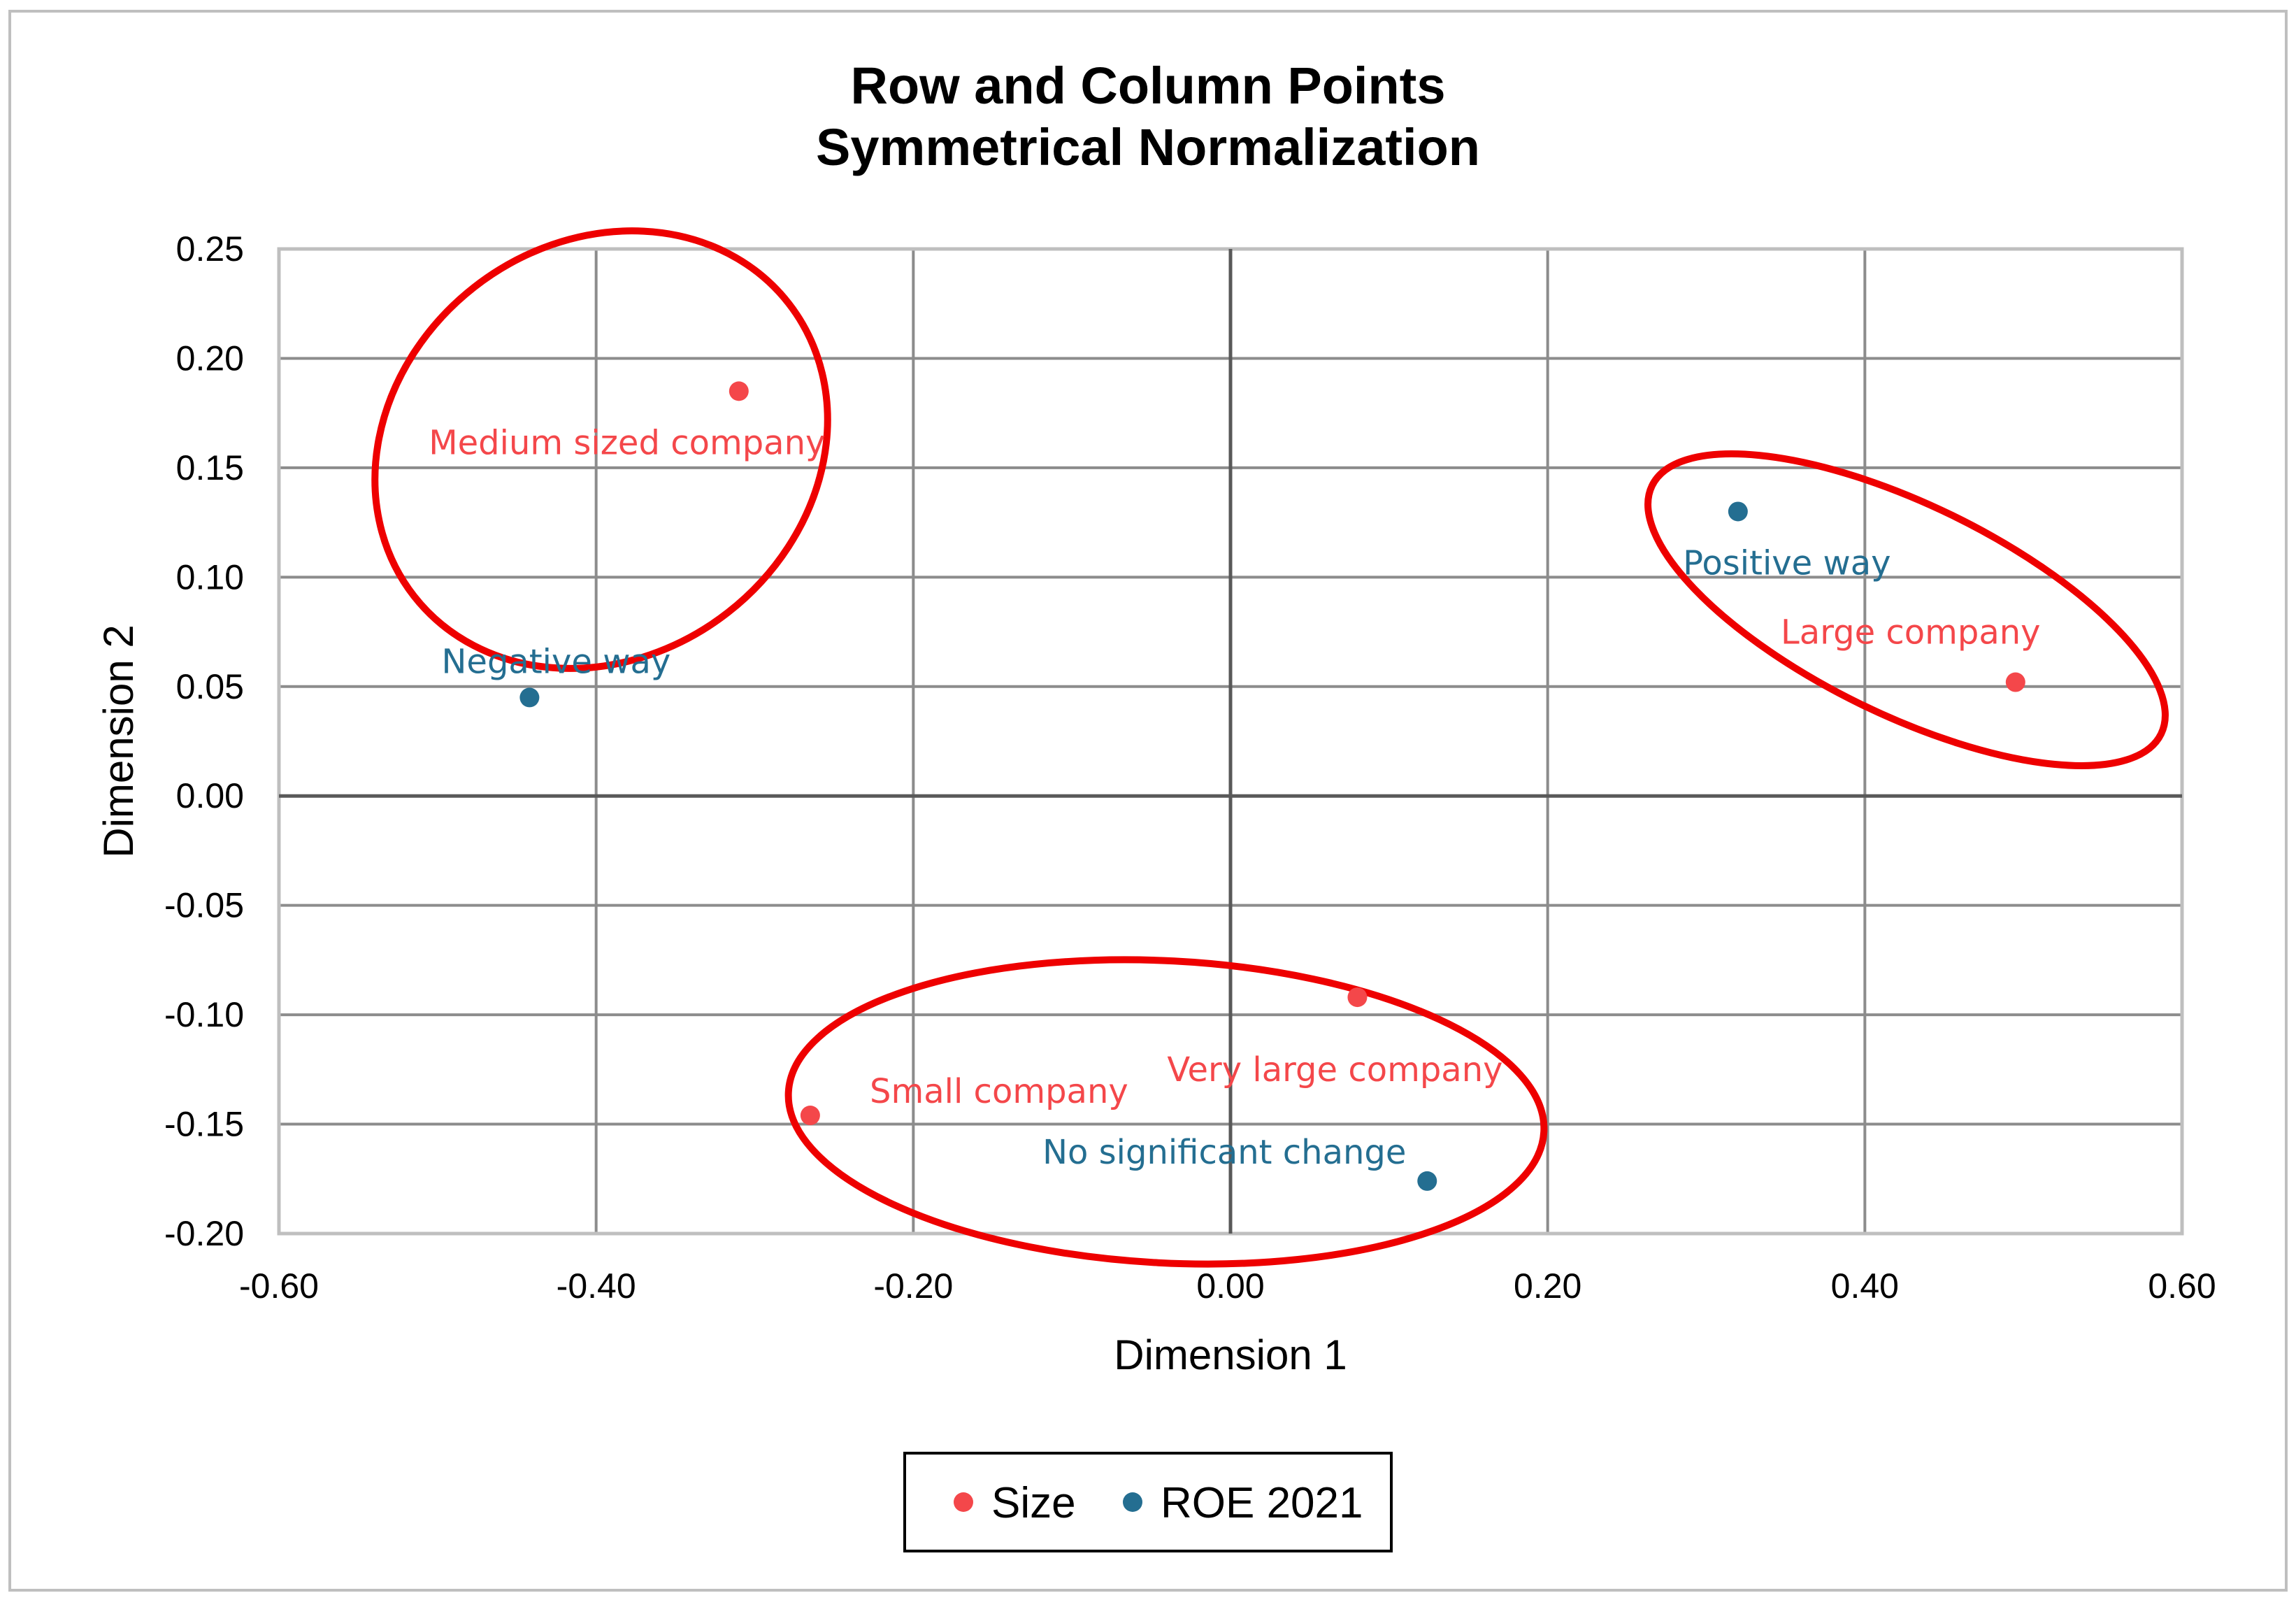 The image size is (2296, 1600). I want to click on chart-title: Row and Column Points, so click(1148, 86).